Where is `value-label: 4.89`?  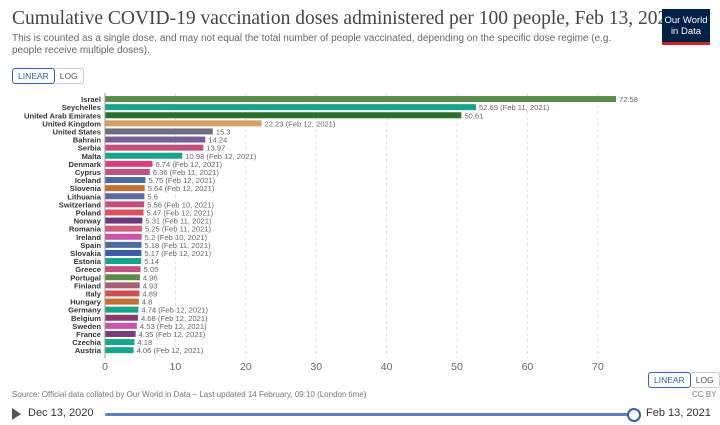 value-label: 4.89 is located at coordinates (149, 293).